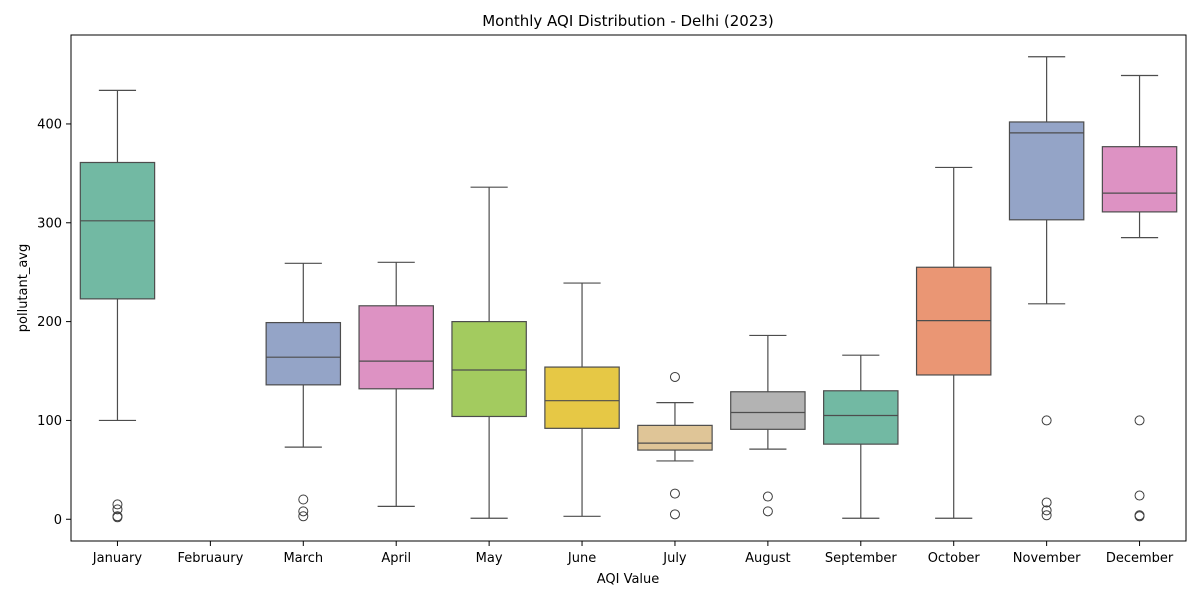 The image size is (1200, 600). What do you see at coordinates (210, 558) in the screenshot?
I see `x-tick-label: Februaury` at bounding box center [210, 558].